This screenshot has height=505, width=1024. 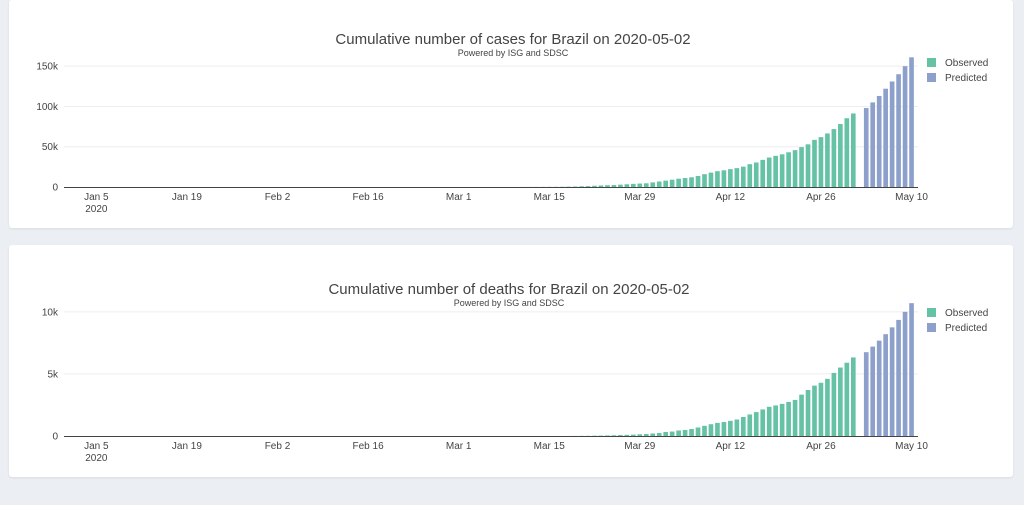 I want to click on cases-legend-item-observed: Observed, so click(x=957, y=63).